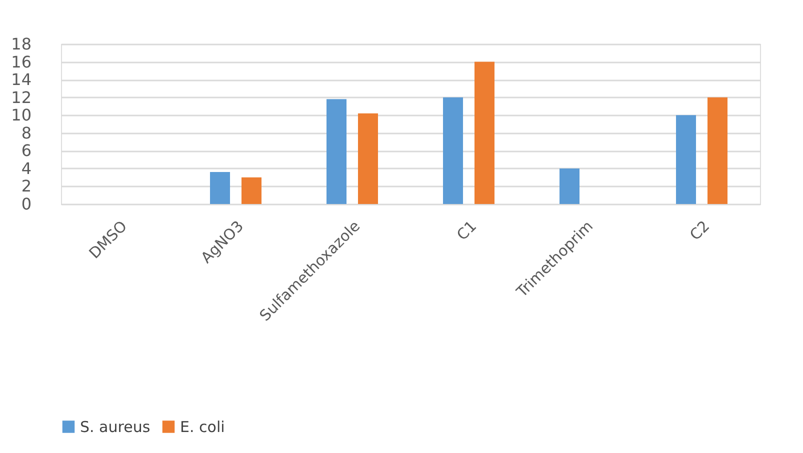 The height and width of the screenshot is (453, 803). What do you see at coordinates (700, 230) in the screenshot?
I see `x-tick-label: C2` at bounding box center [700, 230].